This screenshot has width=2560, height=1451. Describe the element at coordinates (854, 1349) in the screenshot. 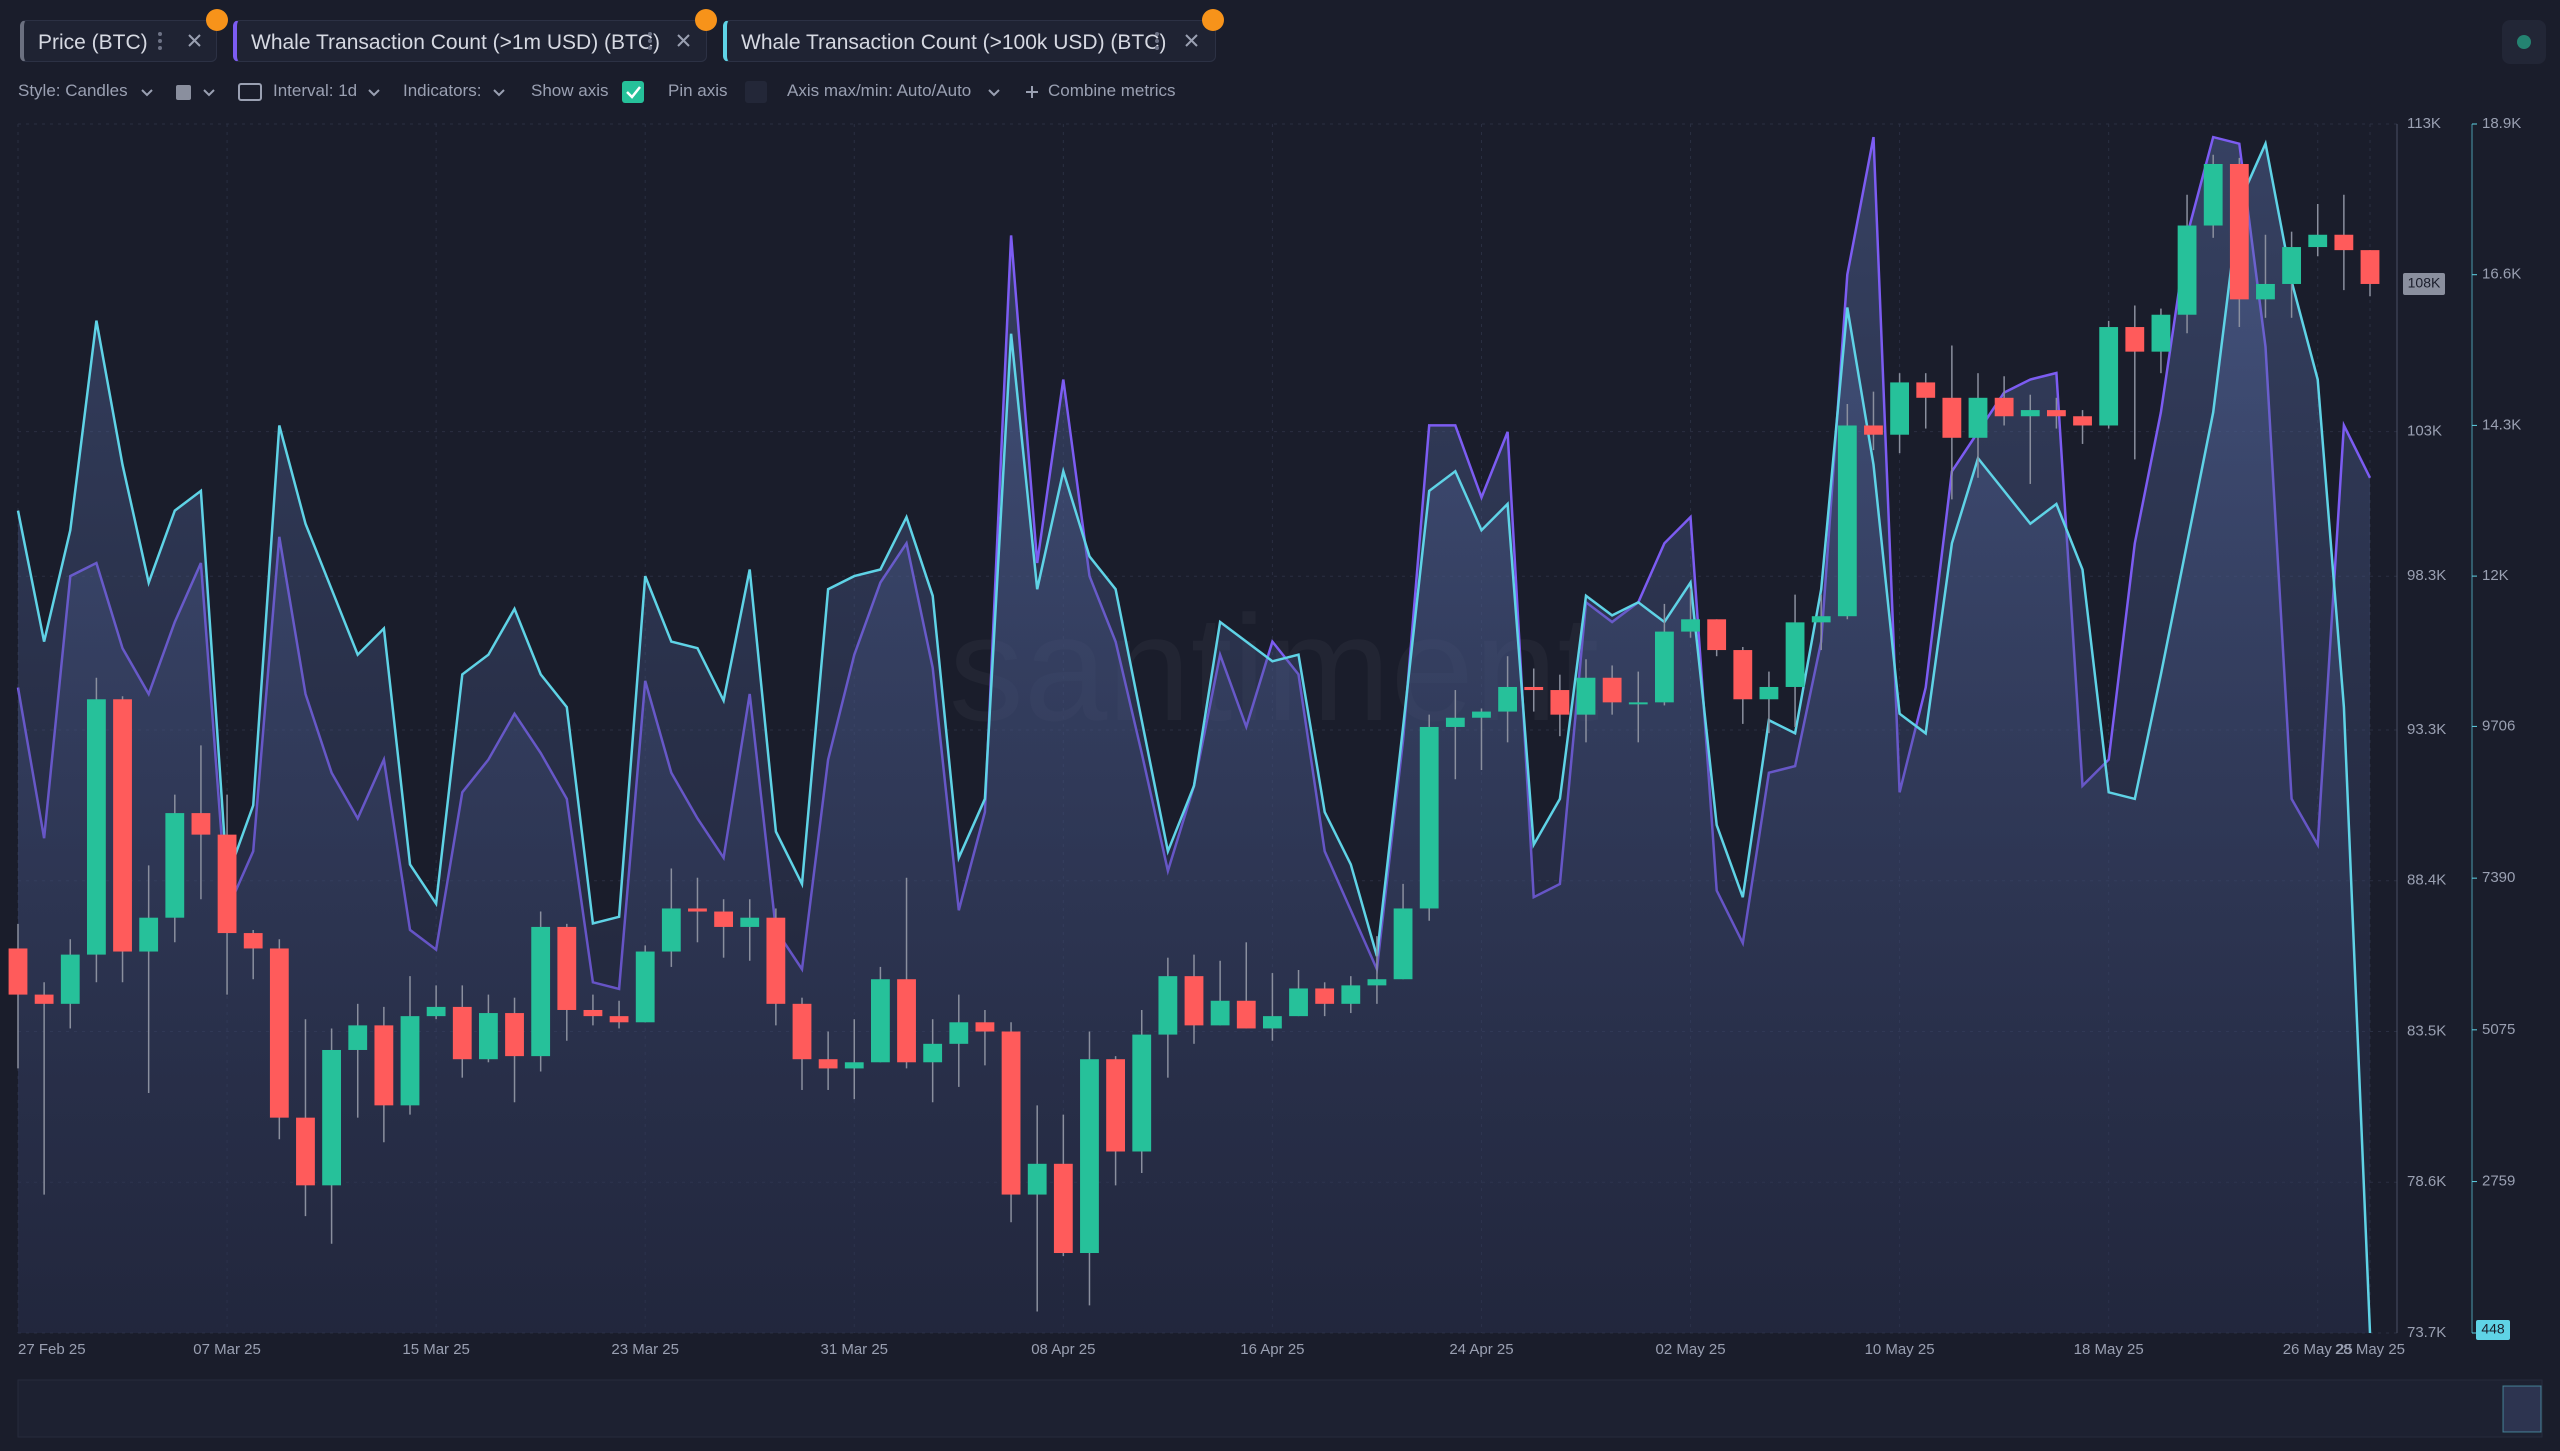

I see `x-tick-label: 31 Mar 25` at that location.